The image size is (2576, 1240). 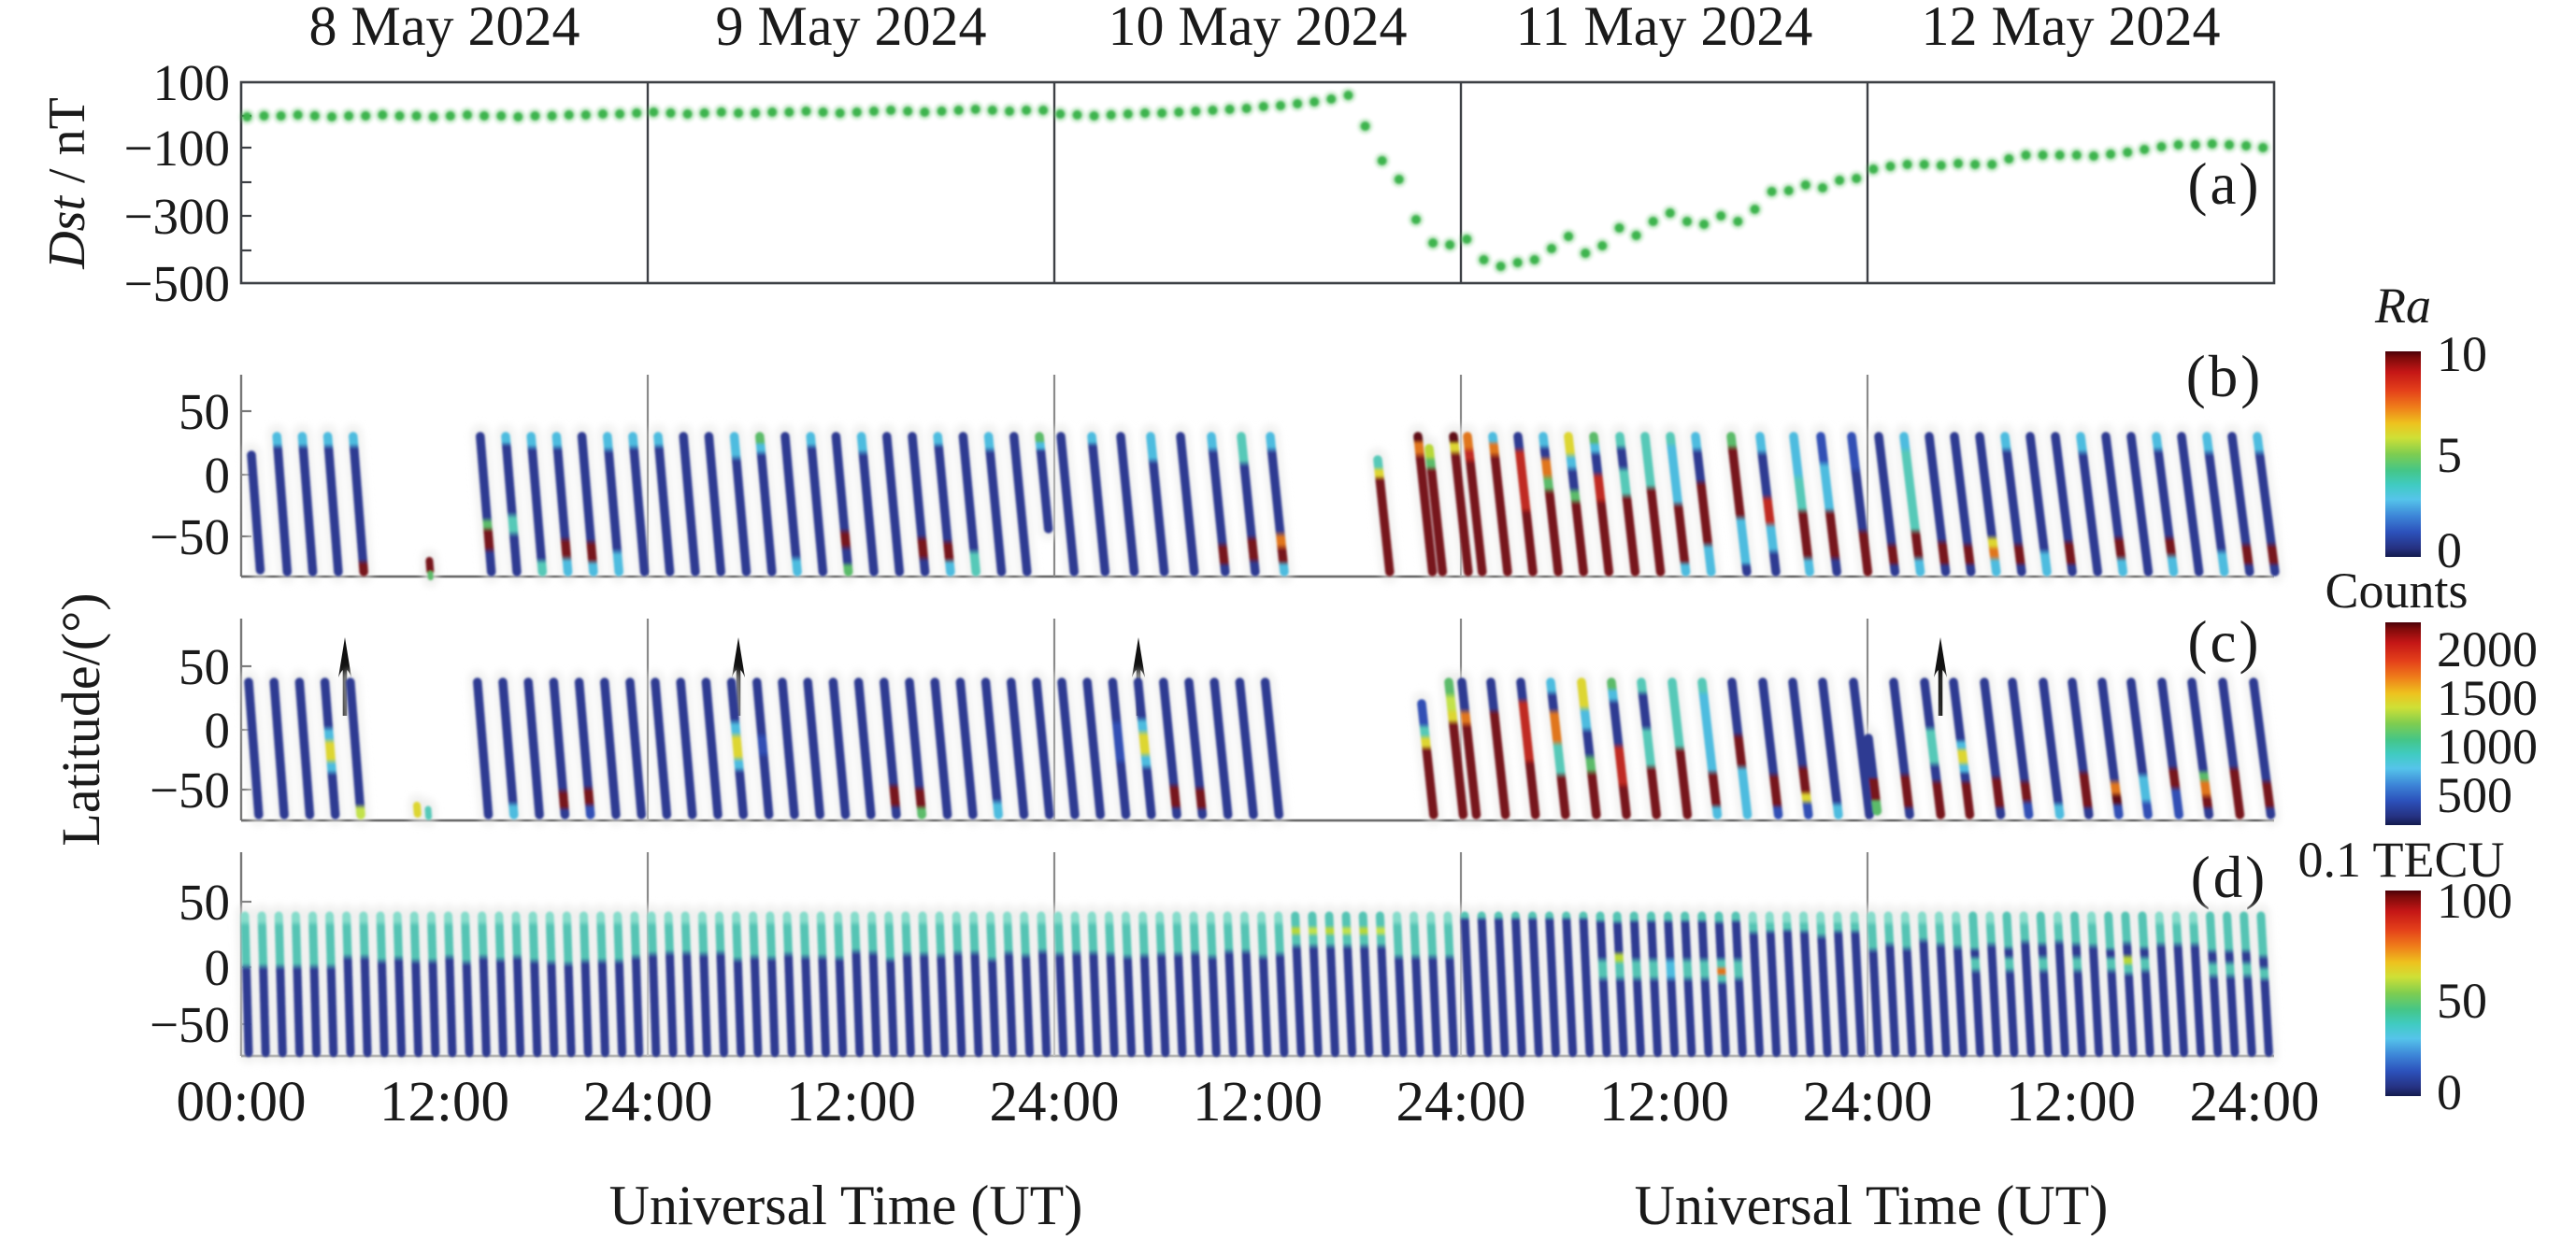 I want to click on svg-text: 1500, so click(x=2487, y=698).